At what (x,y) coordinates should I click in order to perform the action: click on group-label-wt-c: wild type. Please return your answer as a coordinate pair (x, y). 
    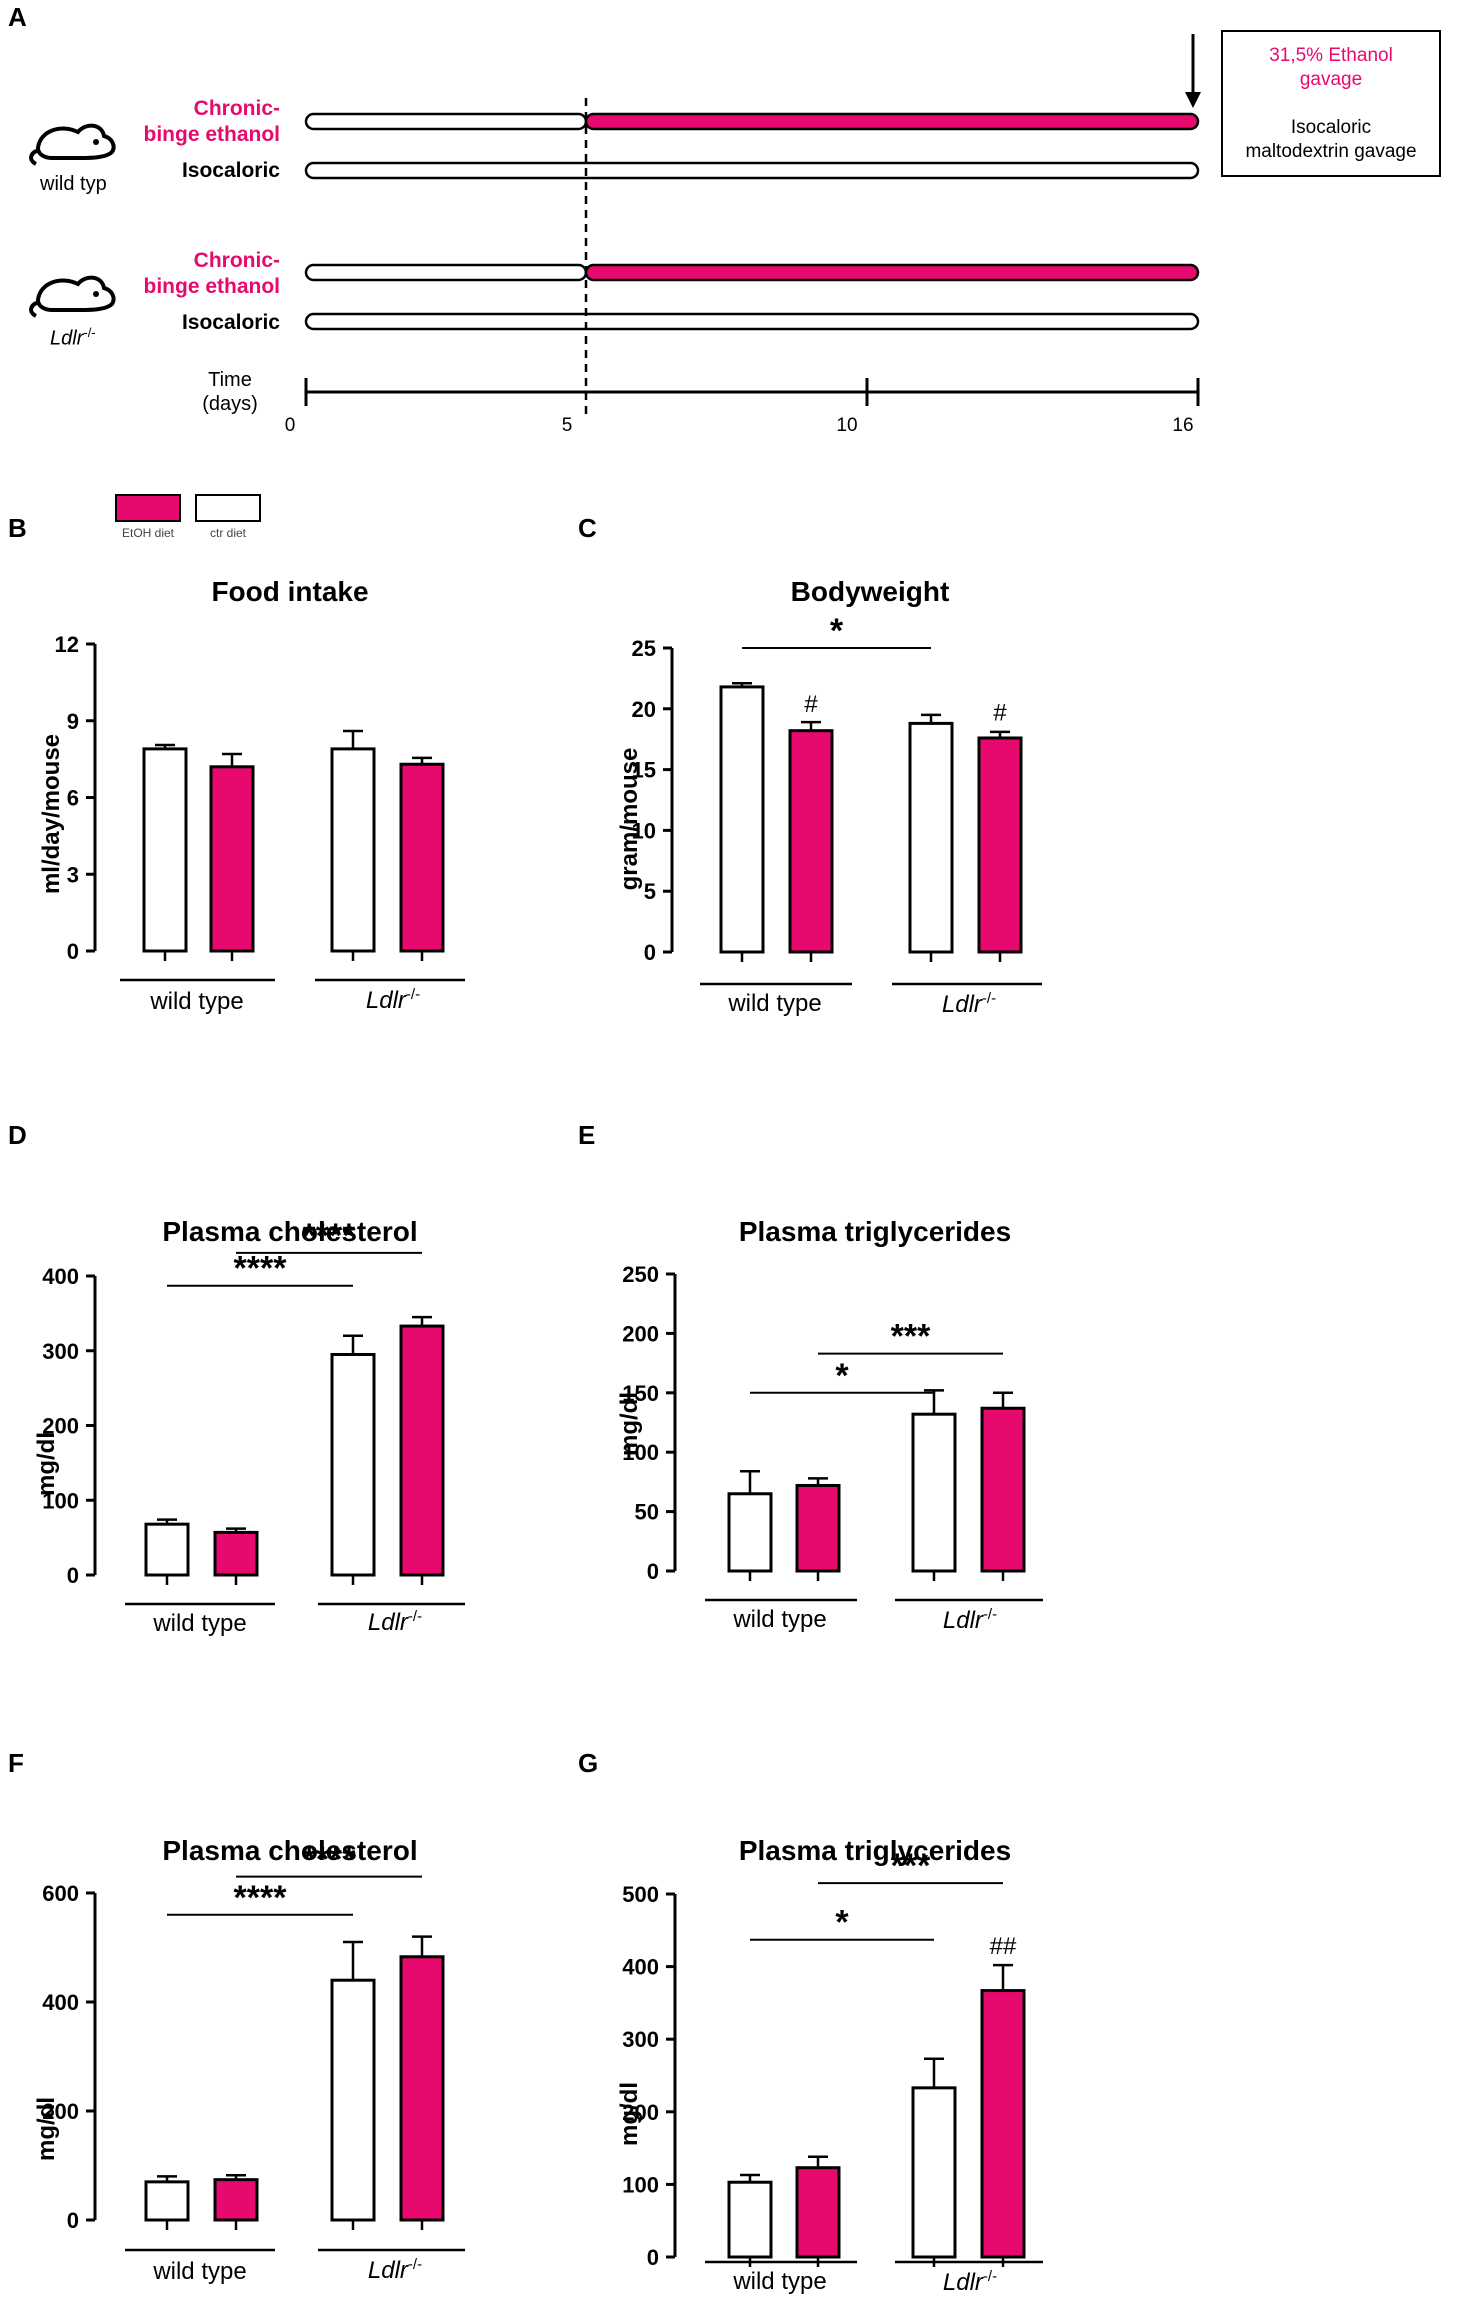
    Looking at the image, I should click on (775, 1003).